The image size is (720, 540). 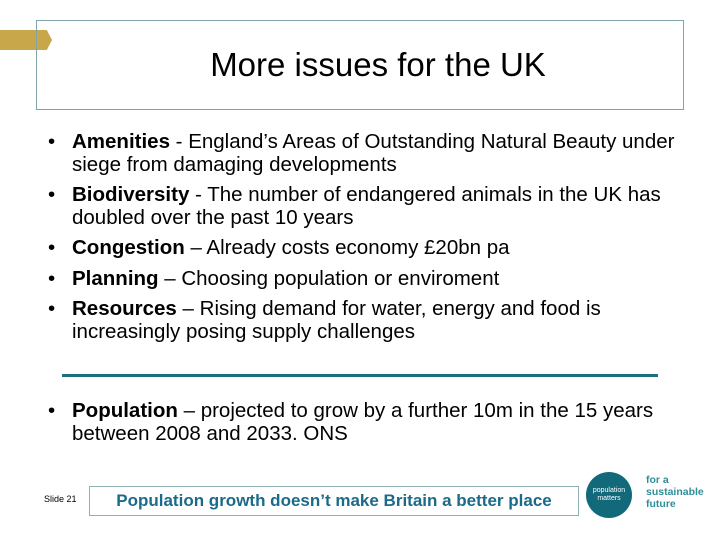 What do you see at coordinates (657, 480) in the screenshot?
I see `tagline-line: for a` at bounding box center [657, 480].